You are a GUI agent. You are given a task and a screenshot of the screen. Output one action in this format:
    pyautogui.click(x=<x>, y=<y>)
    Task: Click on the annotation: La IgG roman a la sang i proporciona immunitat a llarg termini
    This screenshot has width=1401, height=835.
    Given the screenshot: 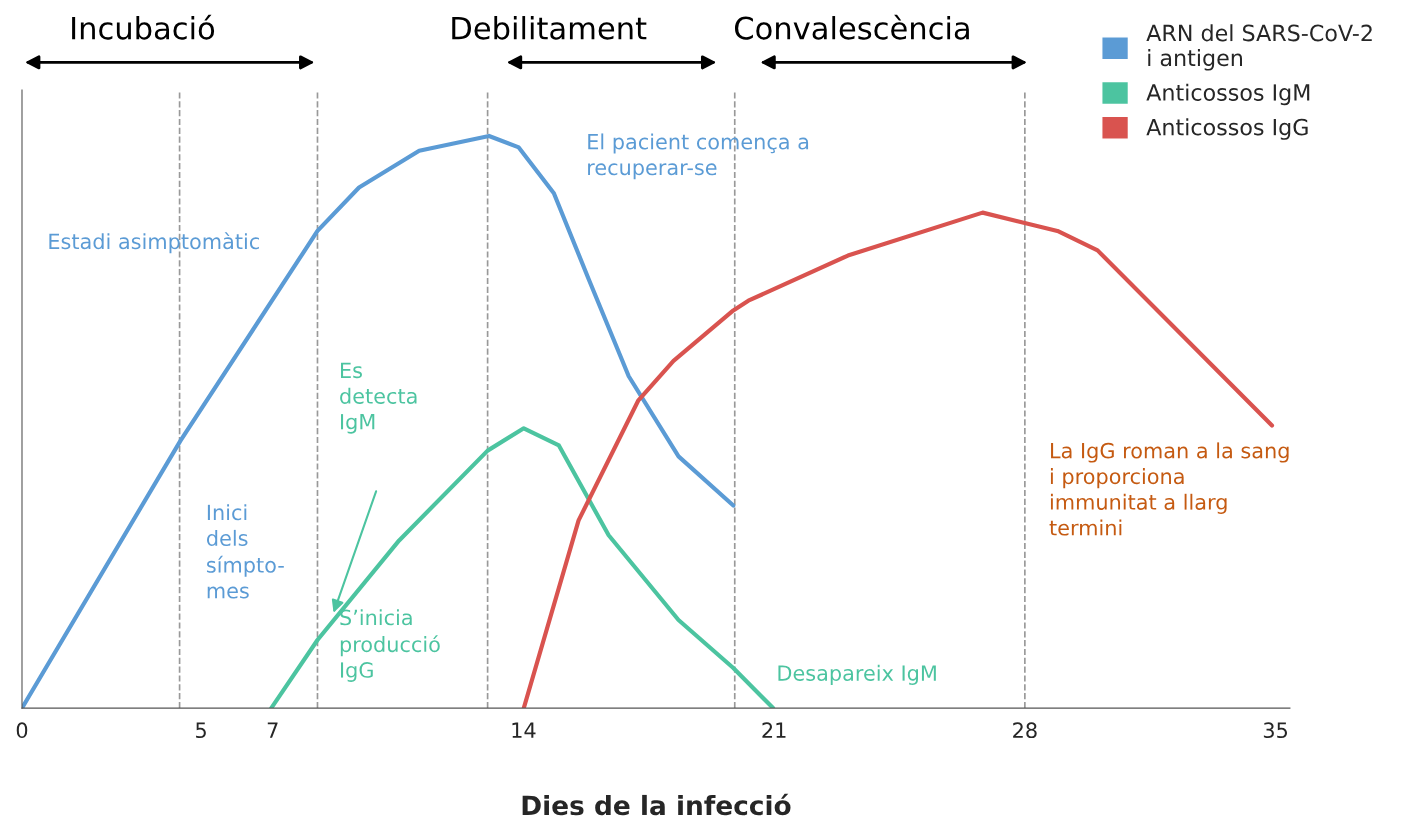 What is the action you would take?
    pyautogui.click(x=1169, y=489)
    